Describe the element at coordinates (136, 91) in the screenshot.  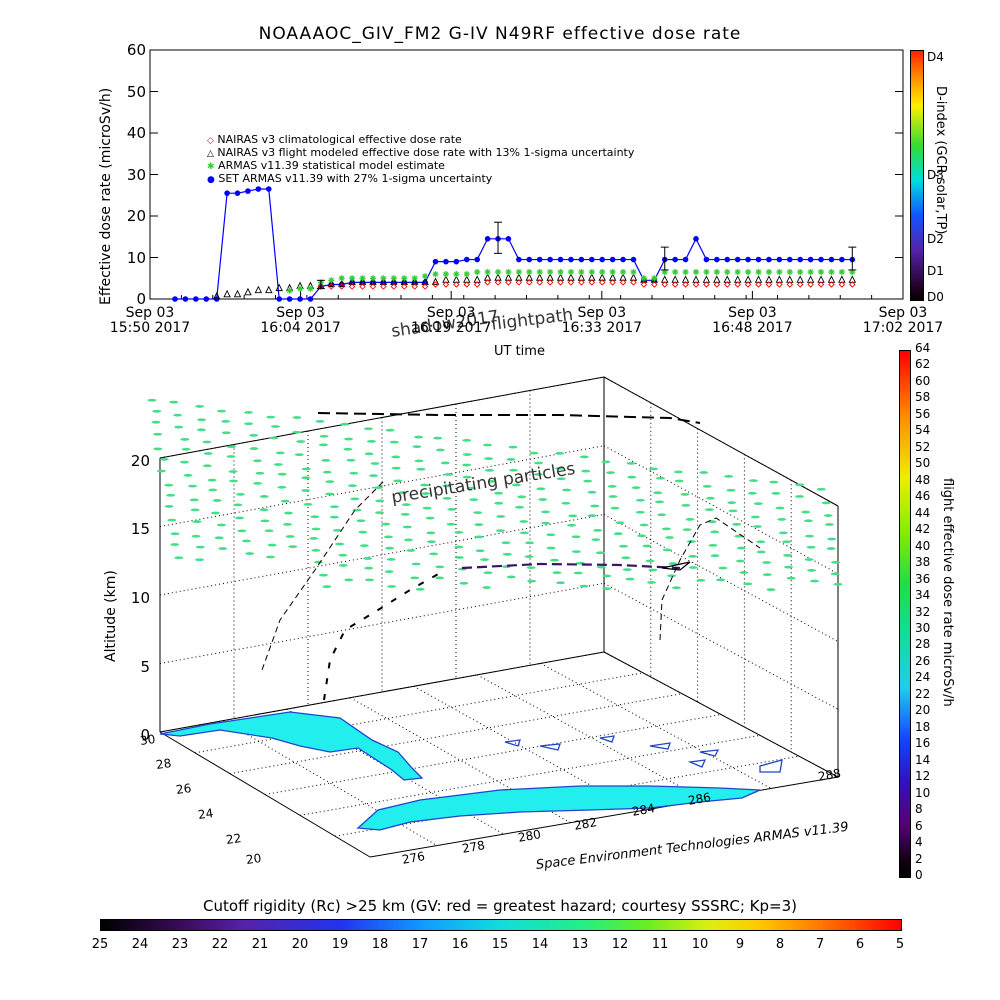
I see `y-tick-label: 50` at that location.